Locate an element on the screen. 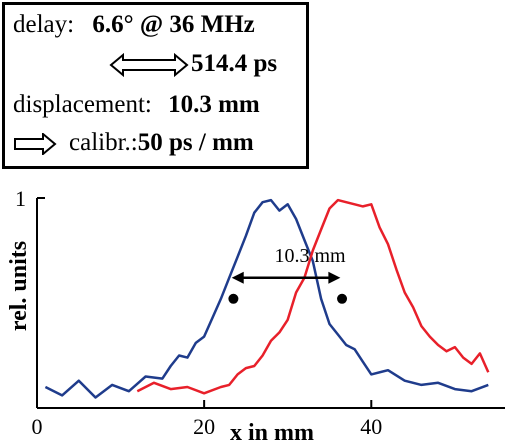 This screenshot has height=443, width=511. arrowhead-left-icon is located at coordinates (237, 277).